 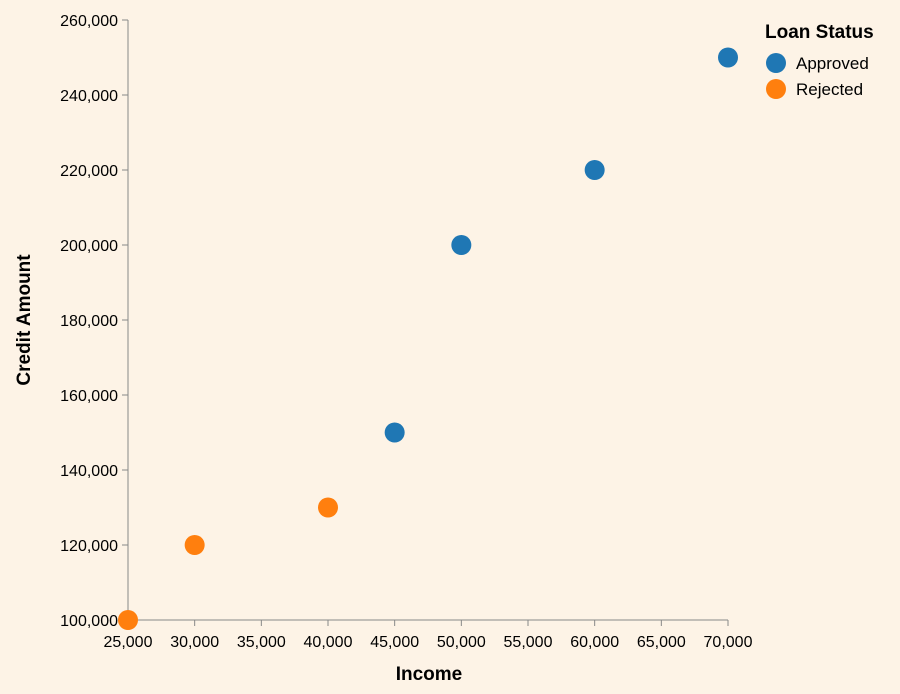 I want to click on x-axis-title: Income, so click(x=429, y=674).